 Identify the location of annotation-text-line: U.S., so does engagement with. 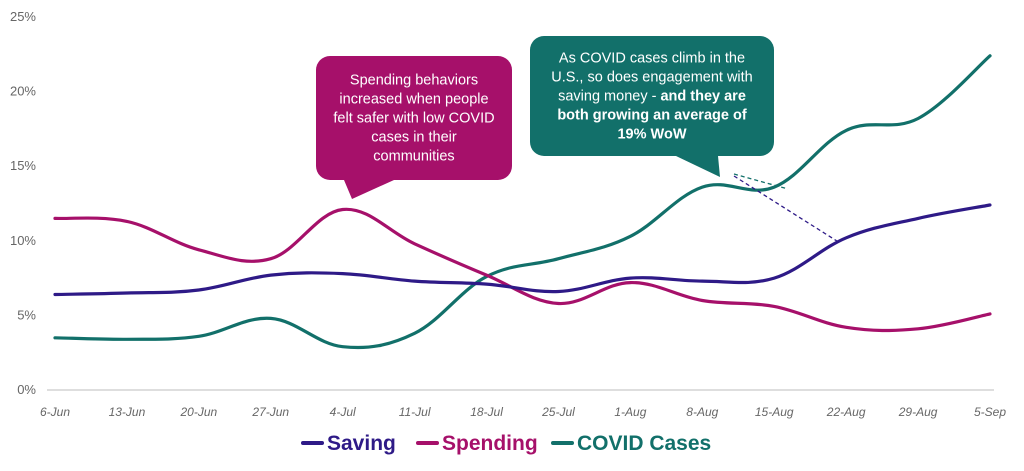
(652, 78).